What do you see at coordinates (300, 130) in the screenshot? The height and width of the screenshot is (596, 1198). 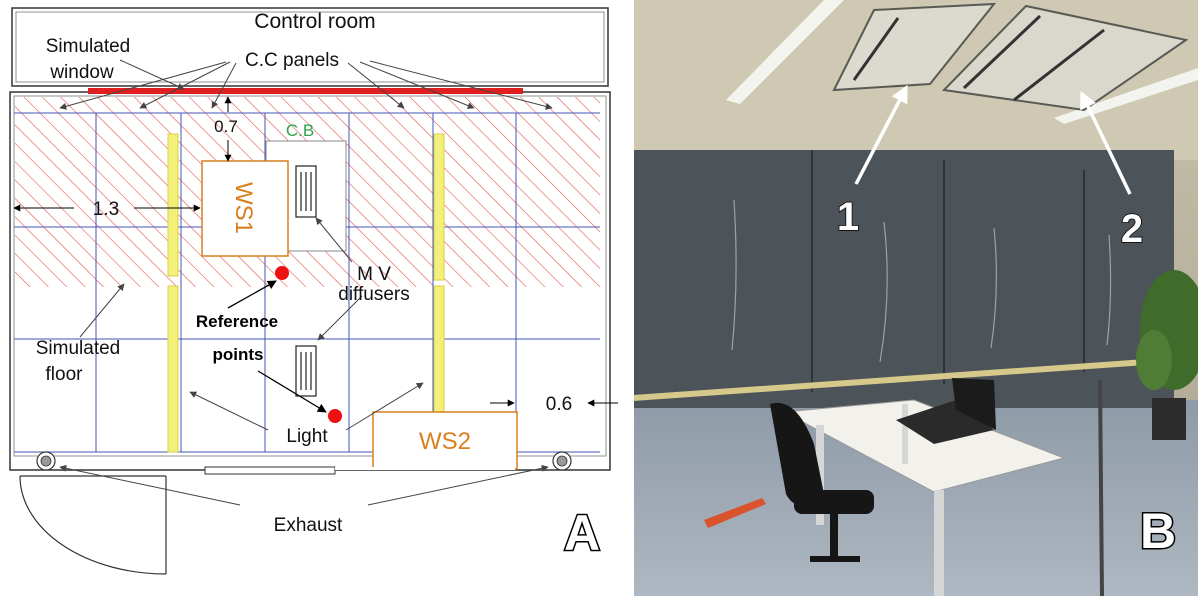 I see `cb-label: C.B` at bounding box center [300, 130].